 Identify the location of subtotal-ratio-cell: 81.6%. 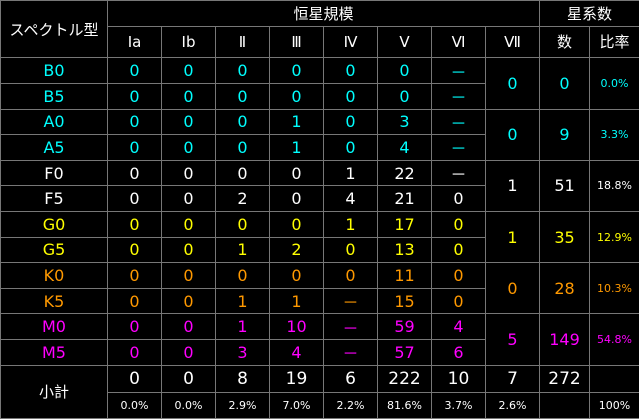
(404, 405).